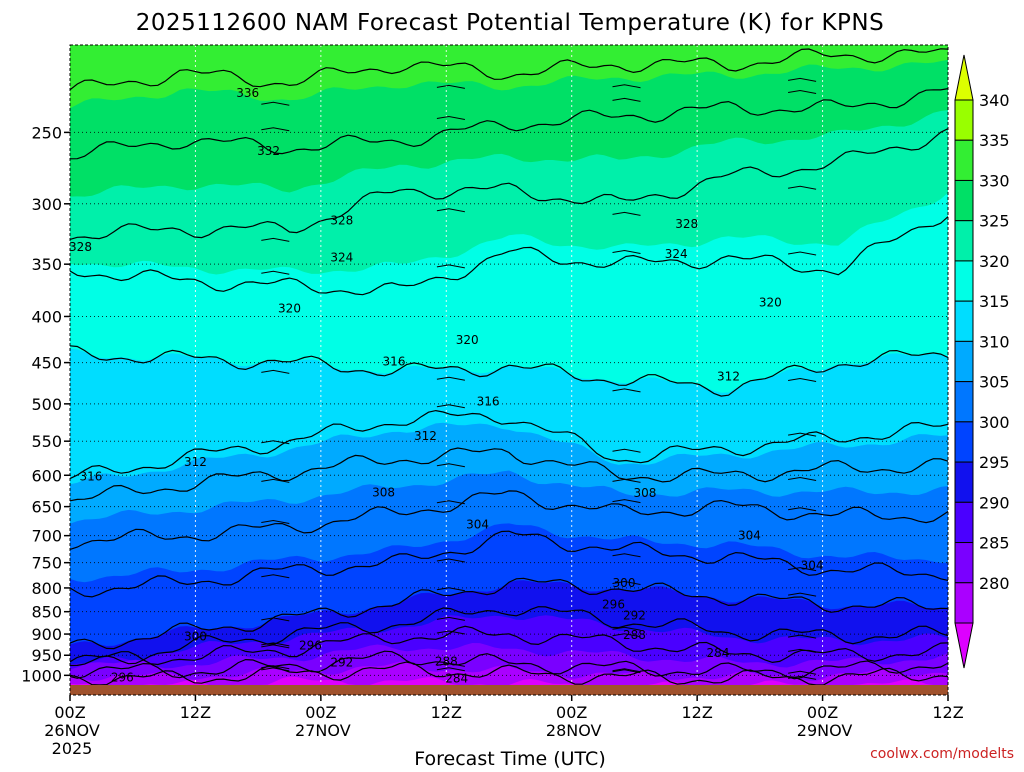  Describe the element at coordinates (446, 661) in the screenshot. I see `contour-label: 288` at that location.